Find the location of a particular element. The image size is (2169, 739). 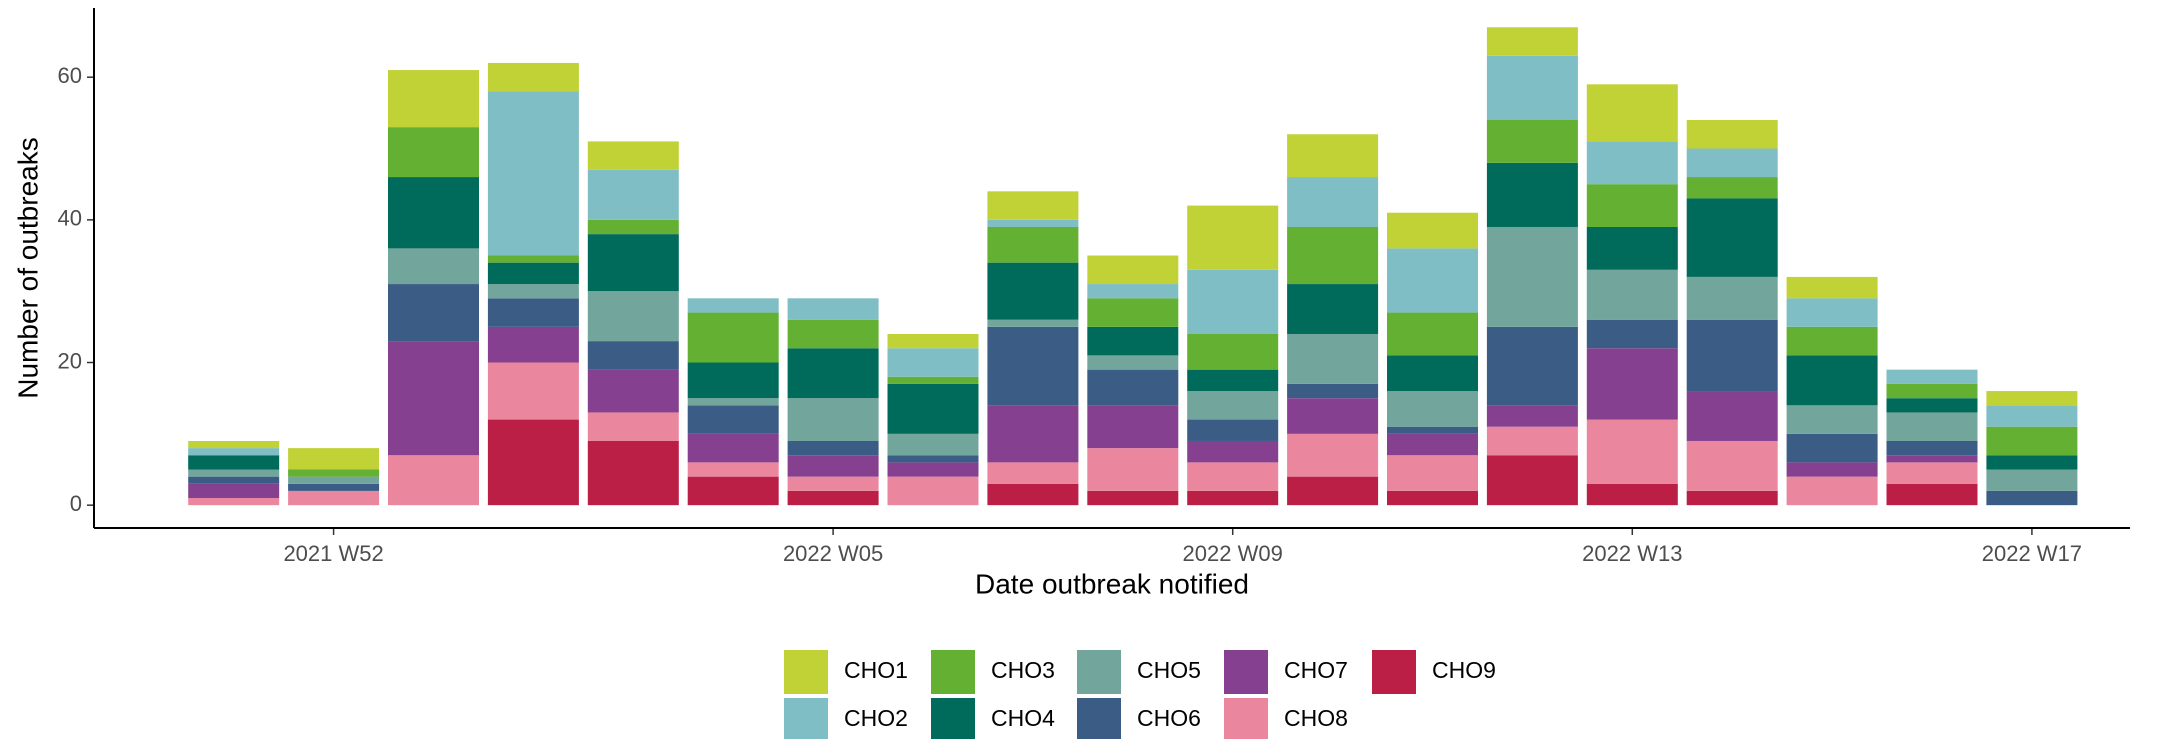

x-tick-label: 2022 W05 is located at coordinates (833, 553).